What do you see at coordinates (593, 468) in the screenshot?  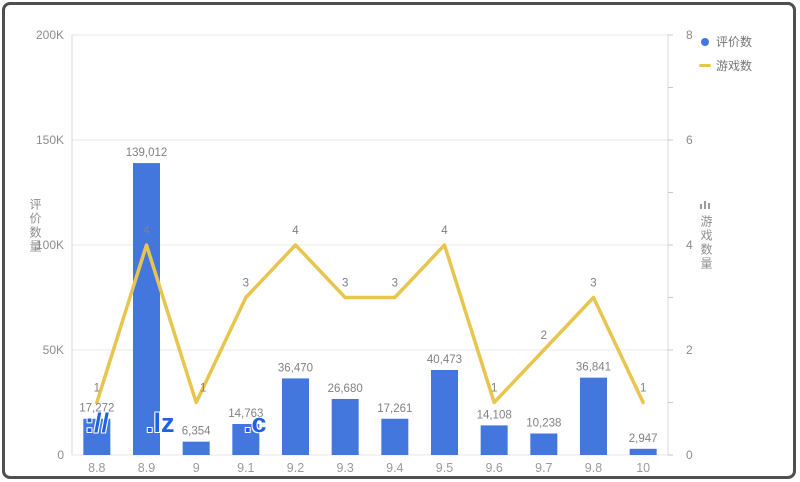 I see `x-axis-label: 9.8` at bounding box center [593, 468].